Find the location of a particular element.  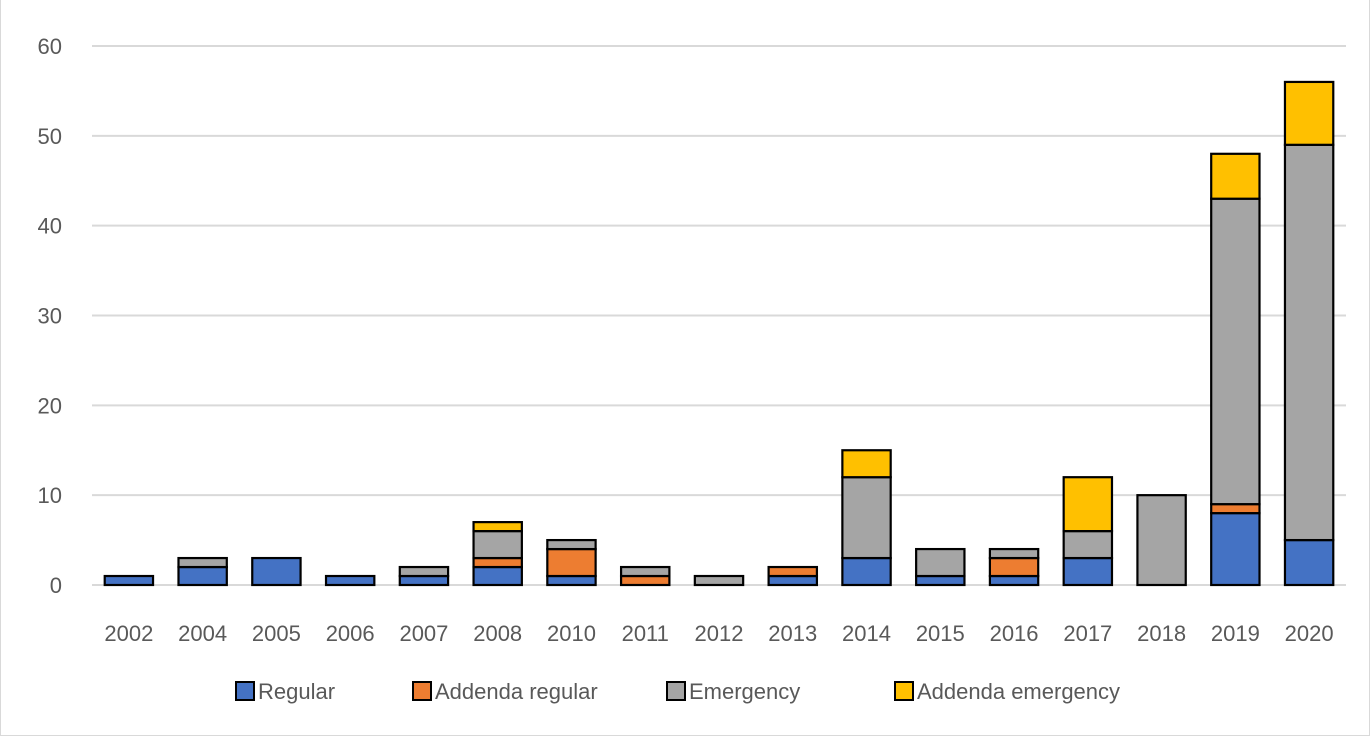

x-tick-label: 2012 is located at coordinates (719, 633).